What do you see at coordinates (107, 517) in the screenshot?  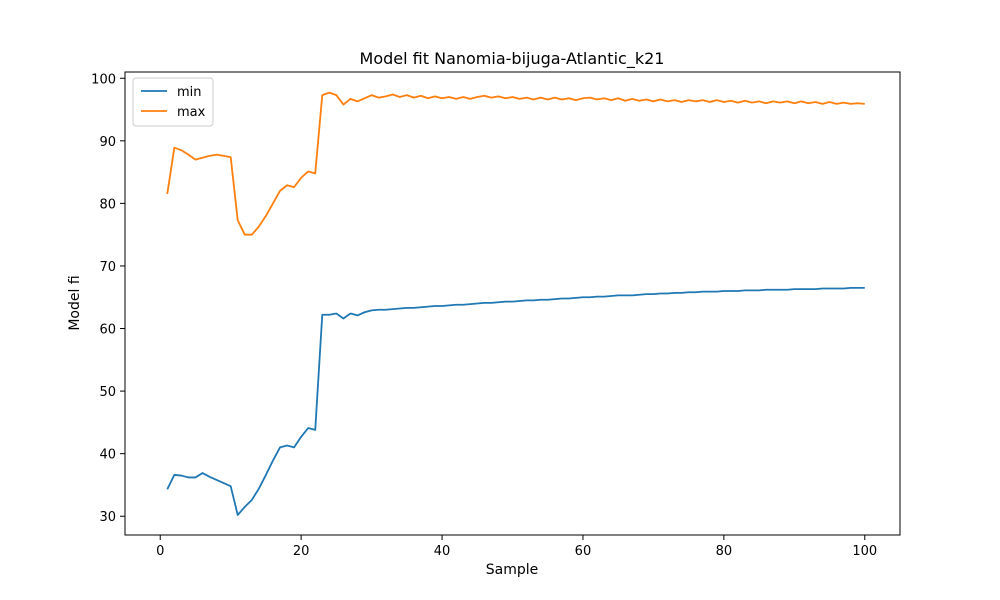 I see `y-tick-label: 30` at bounding box center [107, 517].